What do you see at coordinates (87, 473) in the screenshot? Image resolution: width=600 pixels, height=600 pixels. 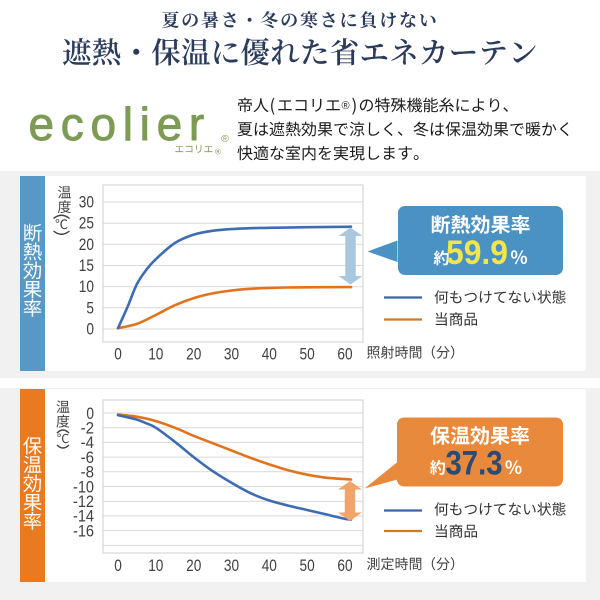 I see `svg-text: -8` at bounding box center [87, 473].